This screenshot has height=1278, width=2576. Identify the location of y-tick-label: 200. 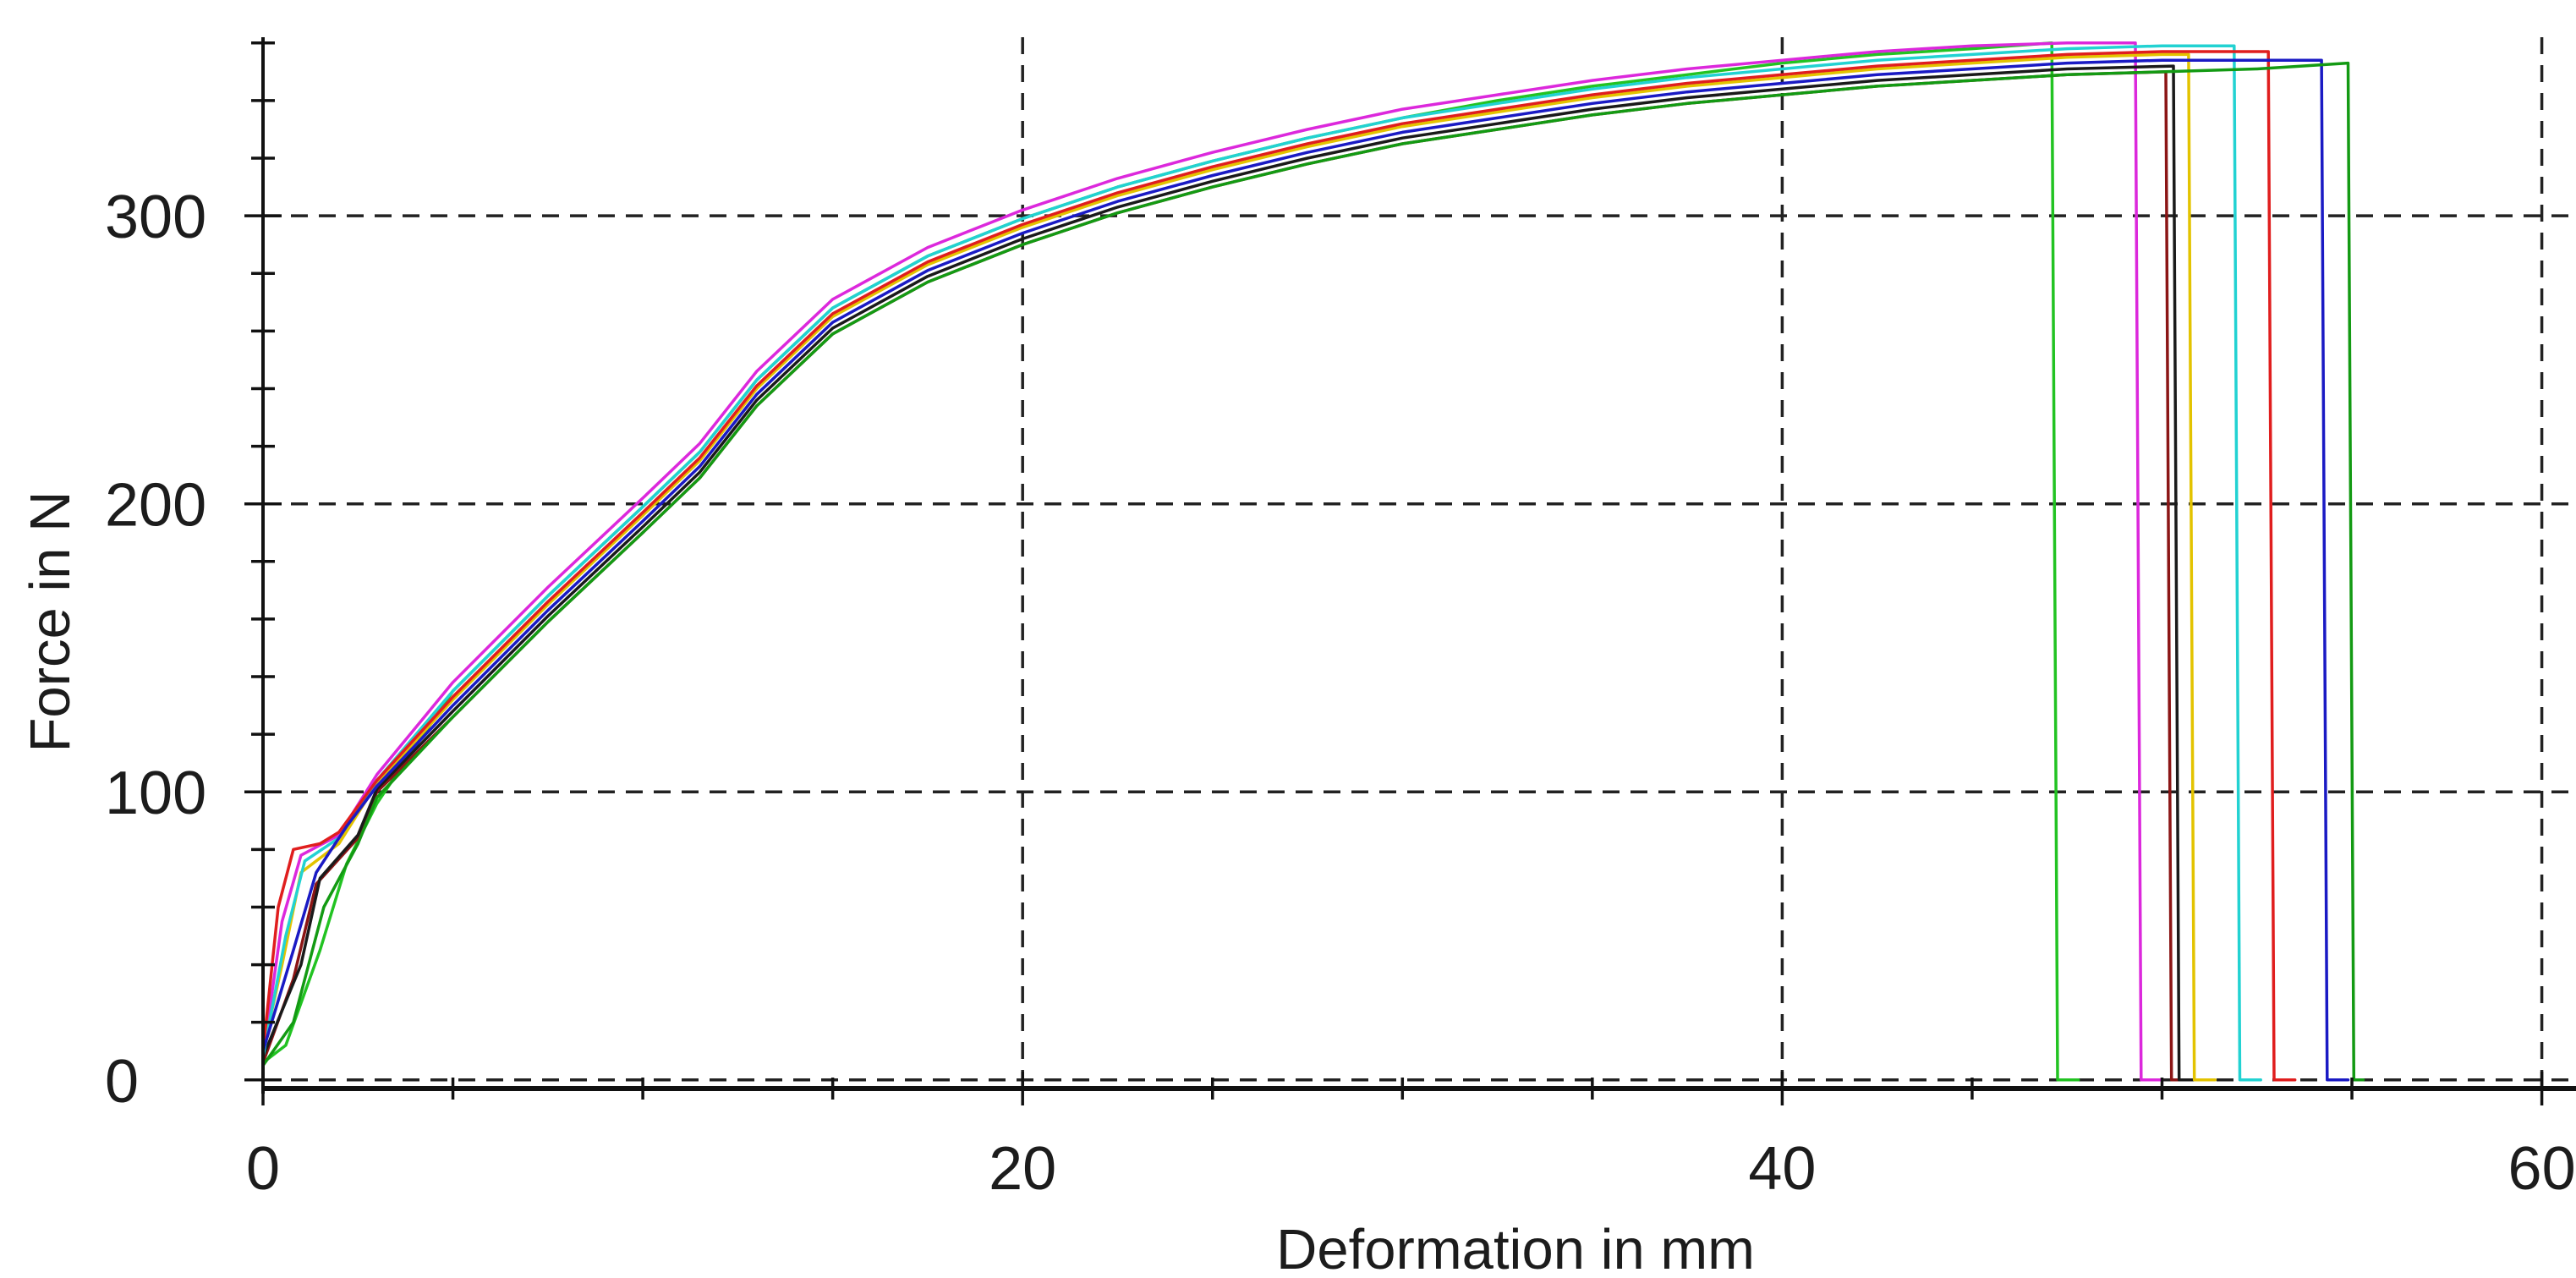
(155, 506).